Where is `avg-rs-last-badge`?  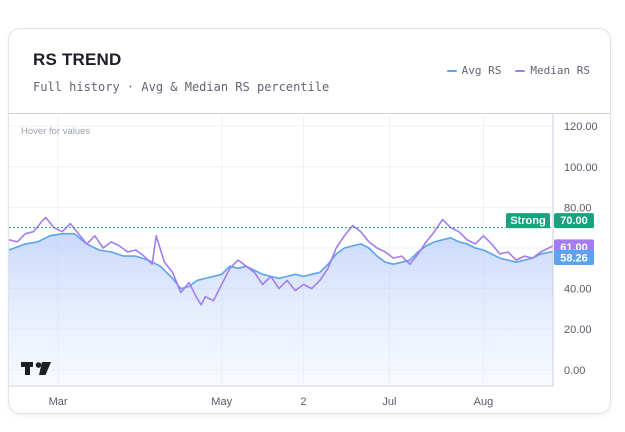
avg-rs-last-badge is located at coordinates (574, 257).